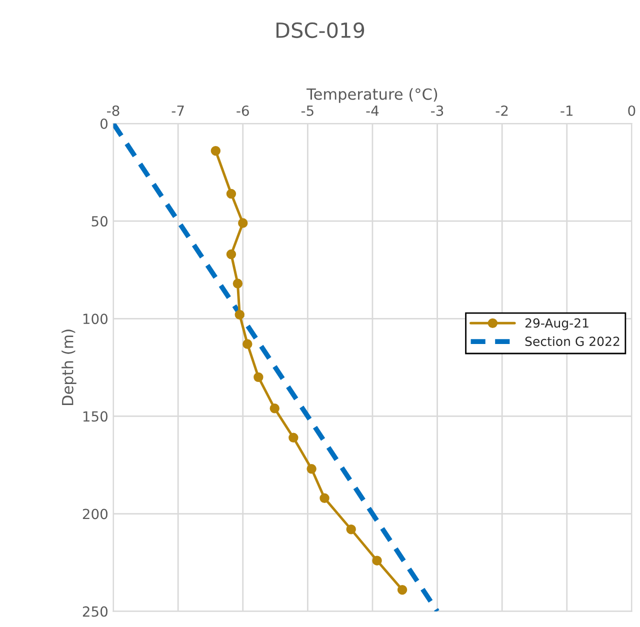  What do you see at coordinates (437, 110) in the screenshot?
I see `x-tick-label: -3` at bounding box center [437, 110].